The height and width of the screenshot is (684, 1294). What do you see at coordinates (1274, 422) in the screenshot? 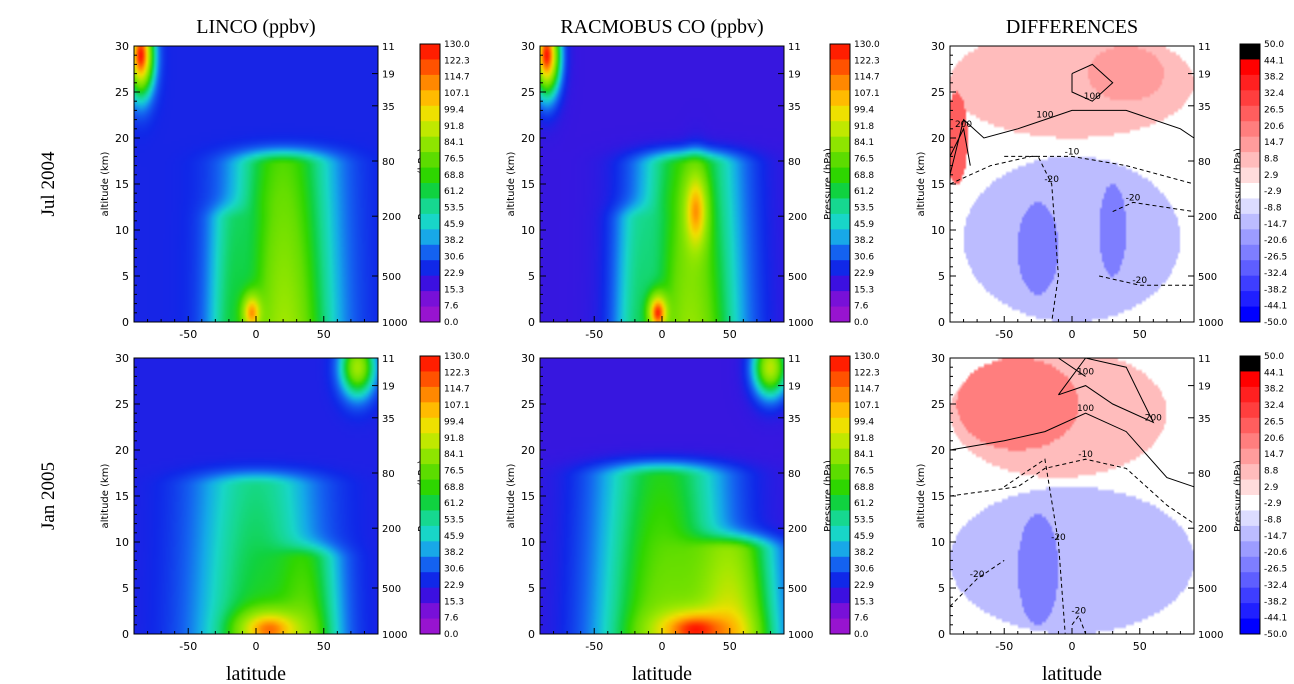
I see `colorbar-label: 26.5` at bounding box center [1274, 422].